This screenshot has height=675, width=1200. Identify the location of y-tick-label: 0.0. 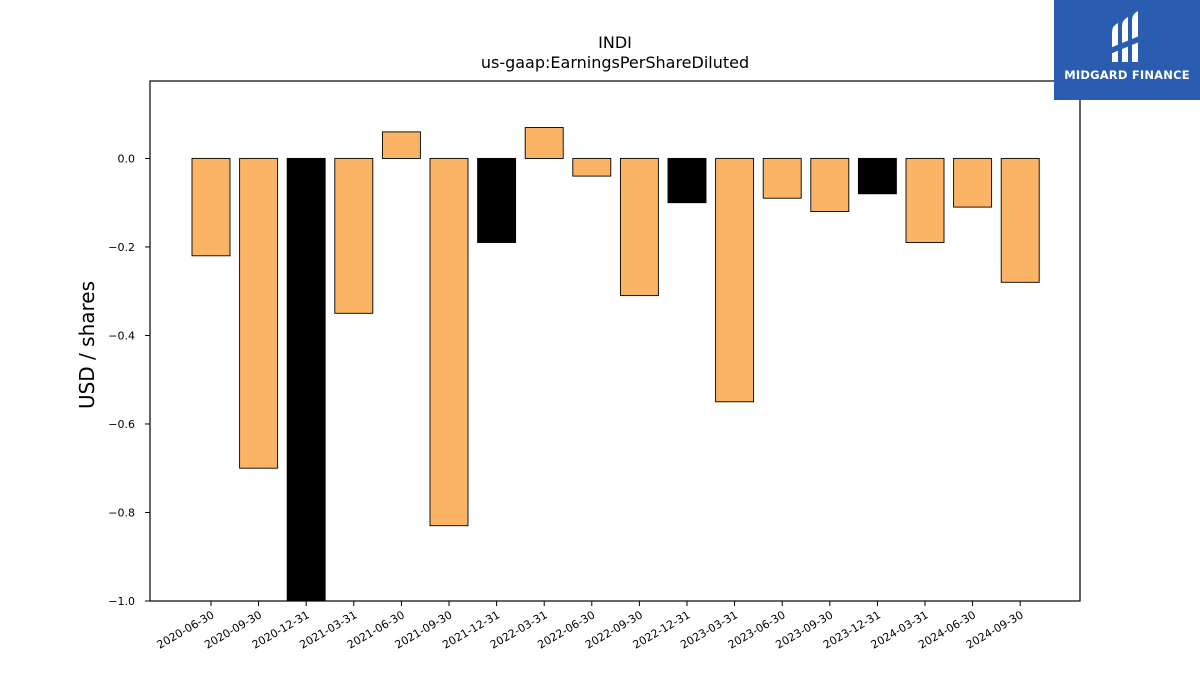
(127, 158).